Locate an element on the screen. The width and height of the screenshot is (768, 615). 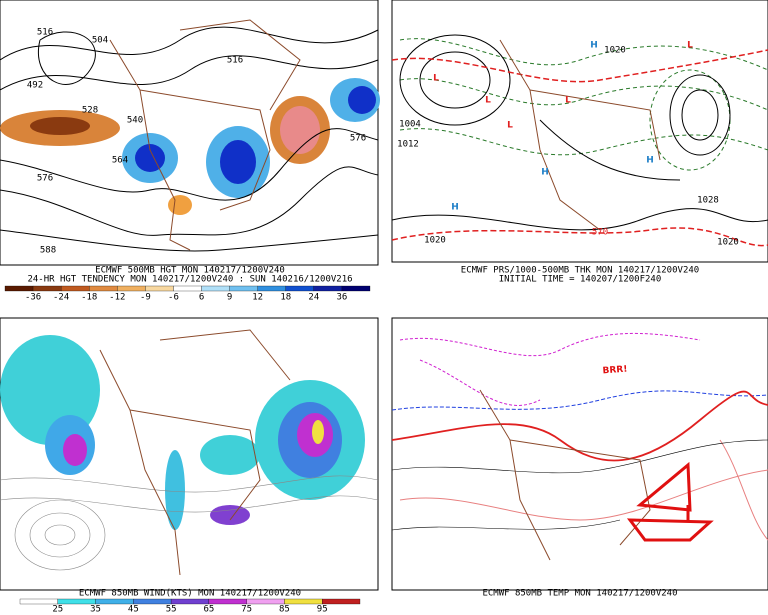
contour-label: 540 is located at coordinates (135, 121).